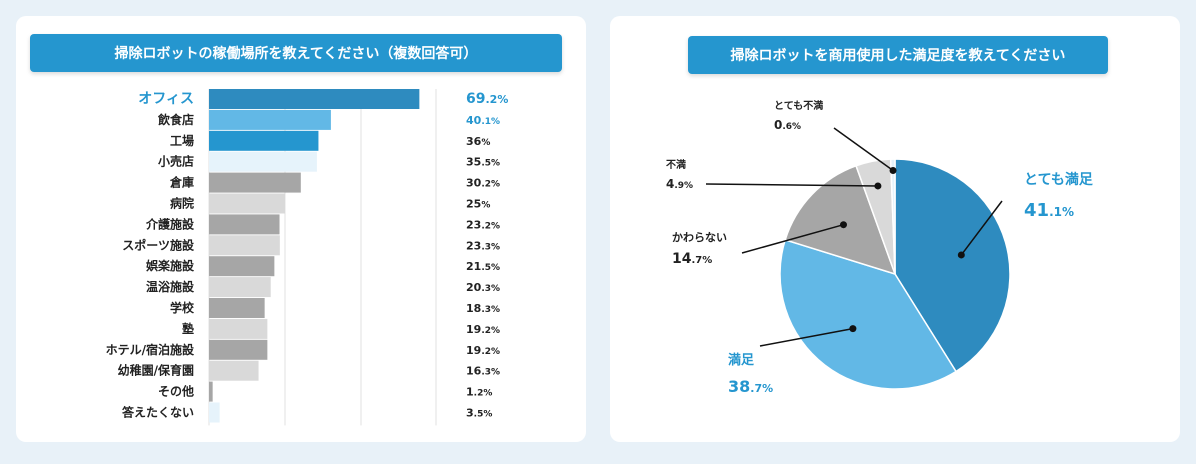 The width and height of the screenshot is (1196, 464). What do you see at coordinates (158, 244) in the screenshot?
I see `bar-category-label: スポーツ施設` at bounding box center [158, 244].